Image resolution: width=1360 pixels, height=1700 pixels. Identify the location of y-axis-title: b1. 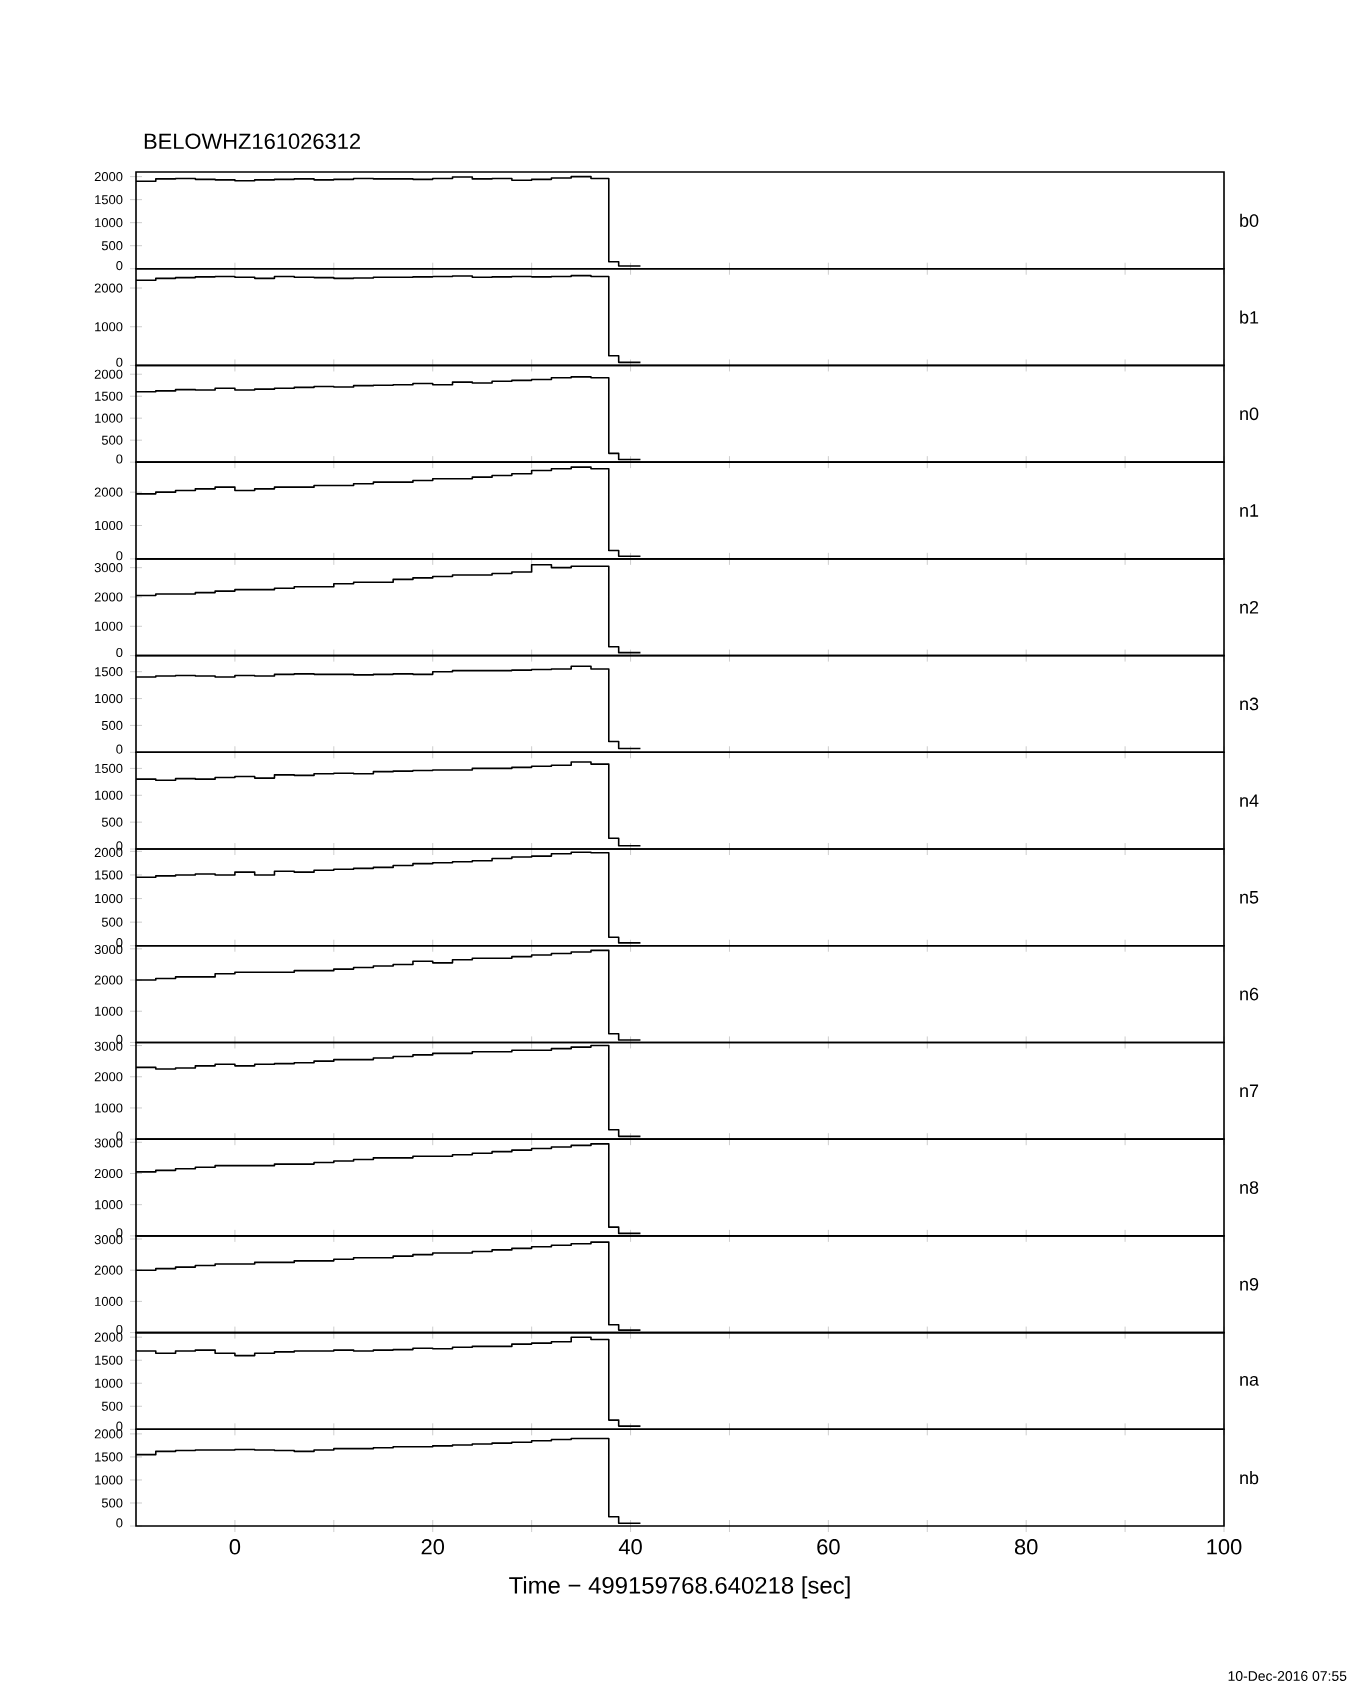
(1249, 317).